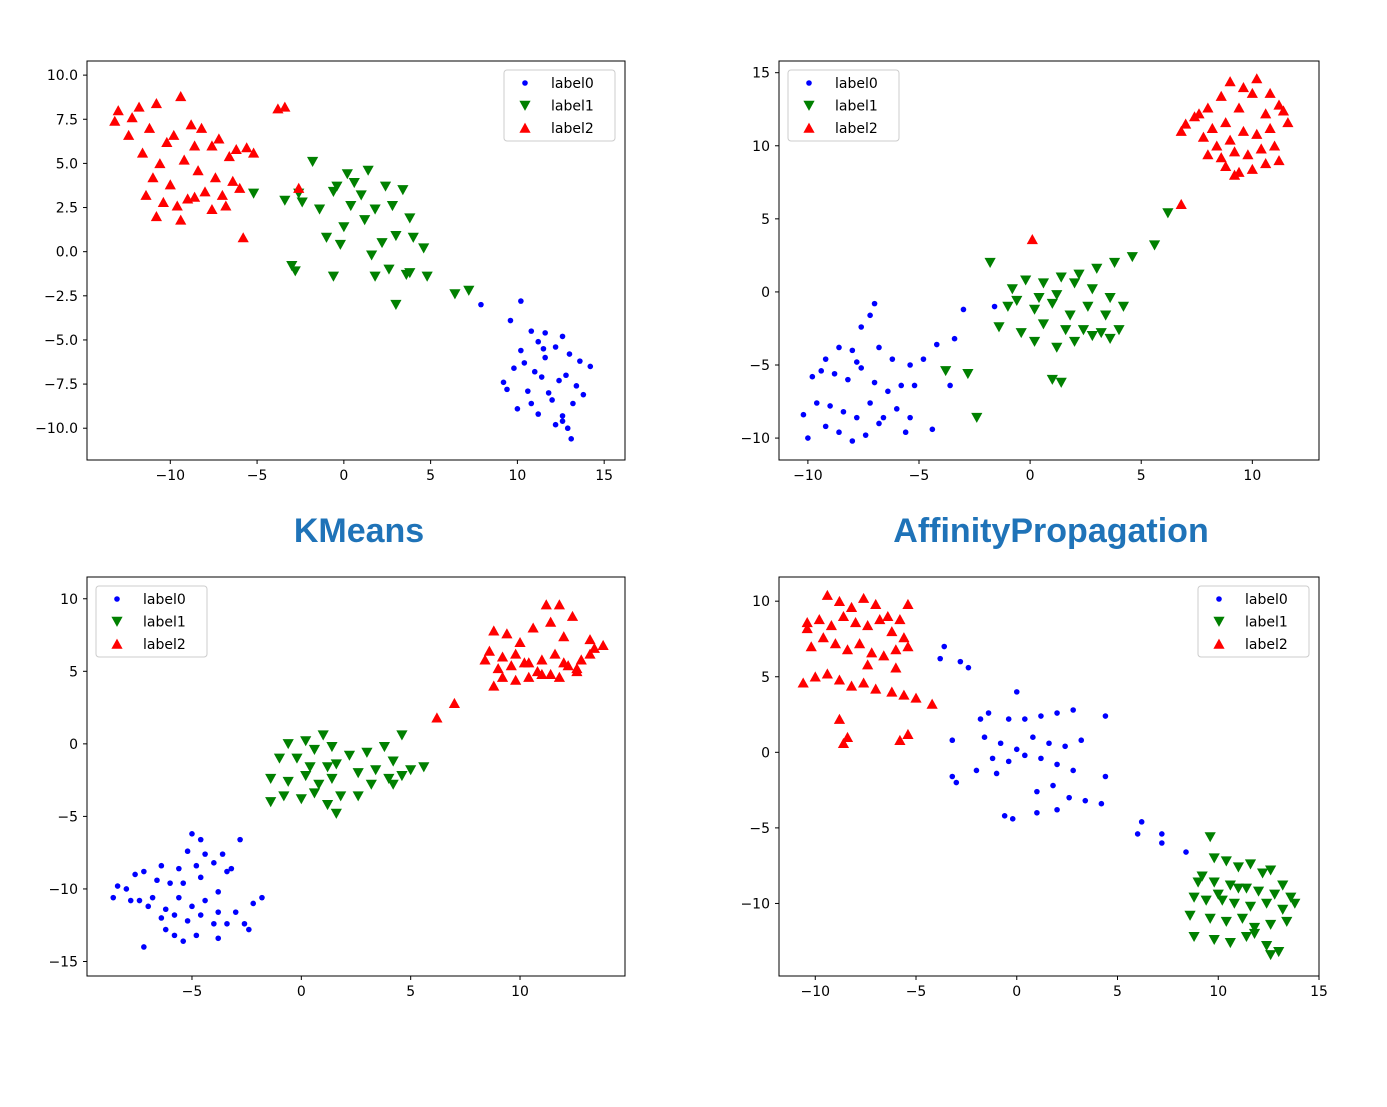  I want to click on x-tick-label: −5, so click(192, 992).